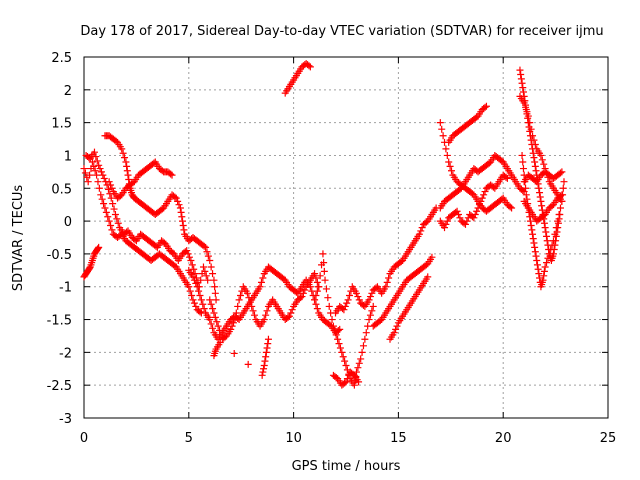 The width and height of the screenshot is (640, 480). Describe the element at coordinates (84, 438) in the screenshot. I see `x-tick-label: 0` at that location.